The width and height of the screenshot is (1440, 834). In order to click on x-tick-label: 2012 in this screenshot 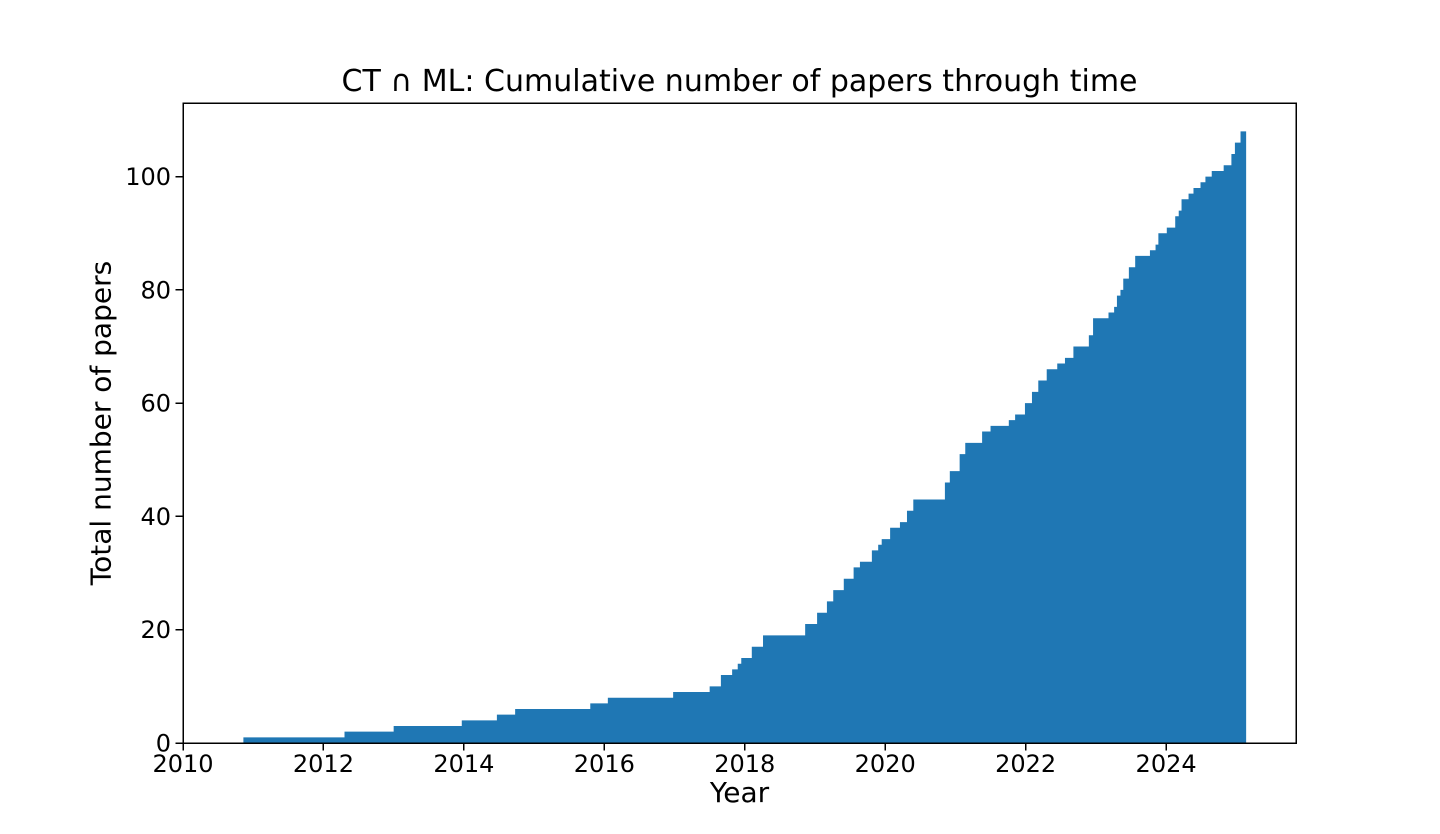, I will do `click(323, 764)`.